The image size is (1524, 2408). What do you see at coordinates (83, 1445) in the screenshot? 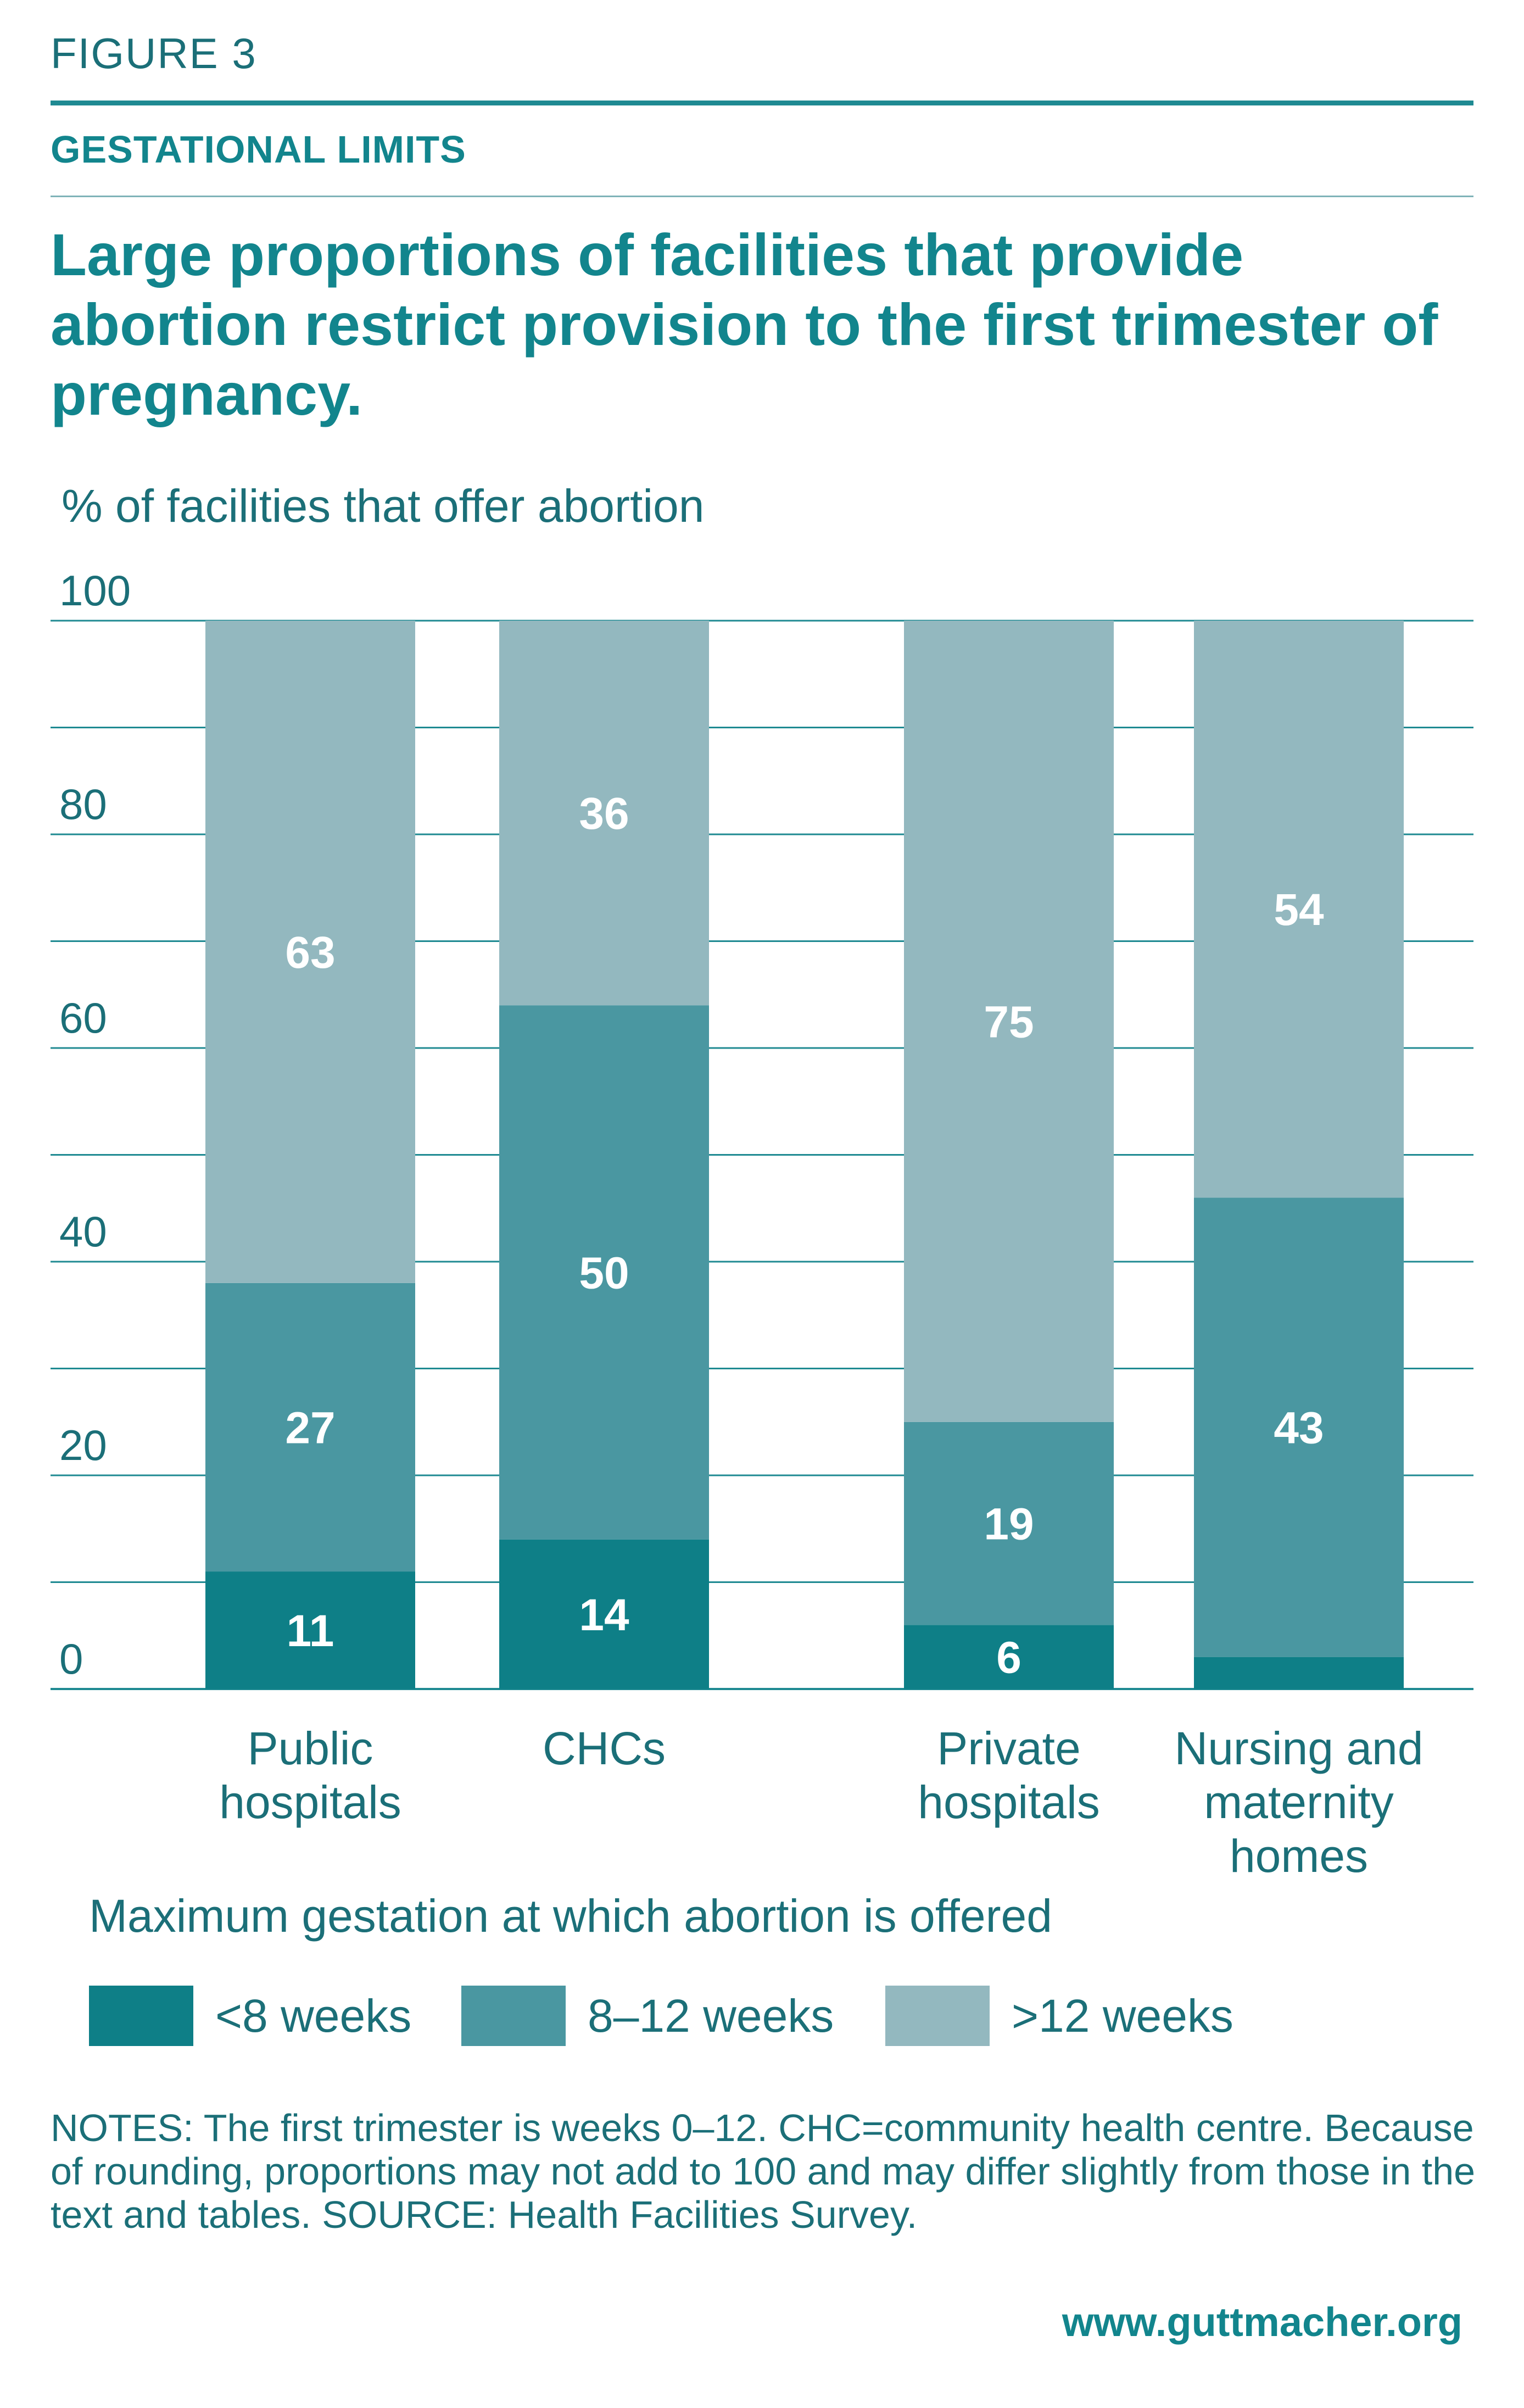
I see `y-tick-label: 20` at bounding box center [83, 1445].